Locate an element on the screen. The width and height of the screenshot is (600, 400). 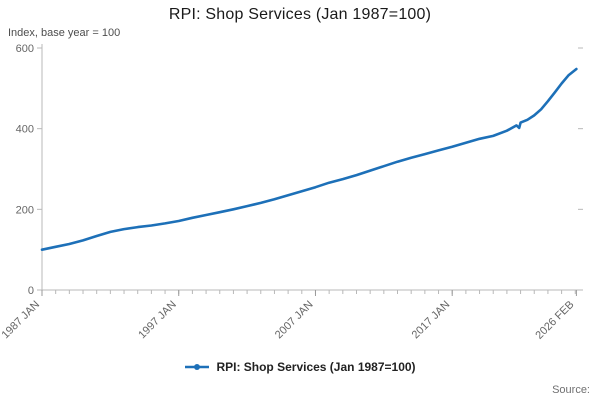
x-tick-label: 1987 JAN is located at coordinates (21, 320).